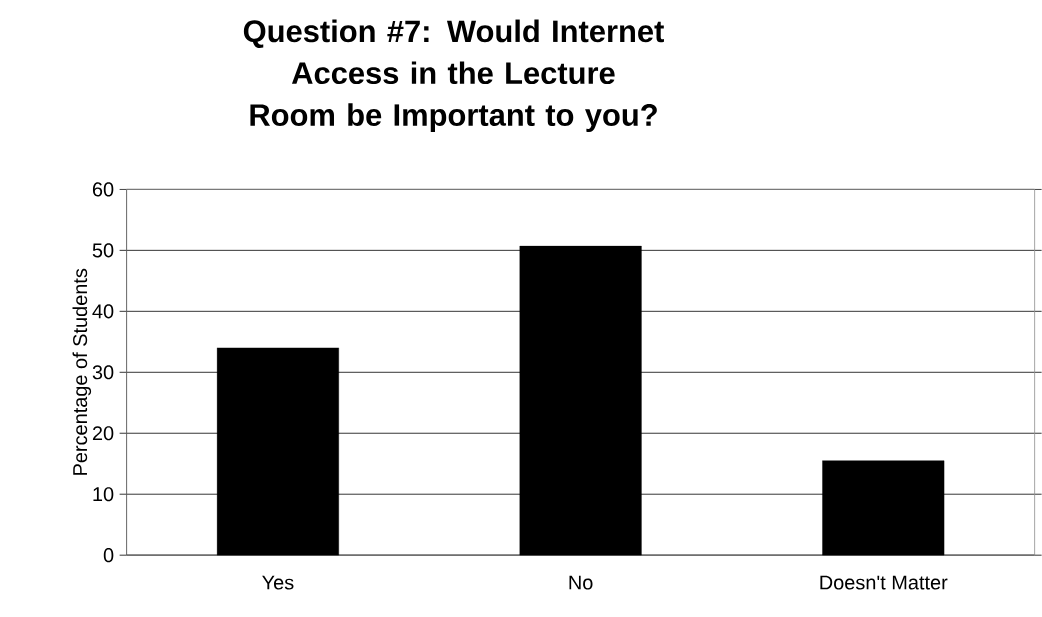 The image size is (1042, 617). Describe the element at coordinates (884, 582) in the screenshot. I see `x-tick-label: Doesn't Matter` at that location.